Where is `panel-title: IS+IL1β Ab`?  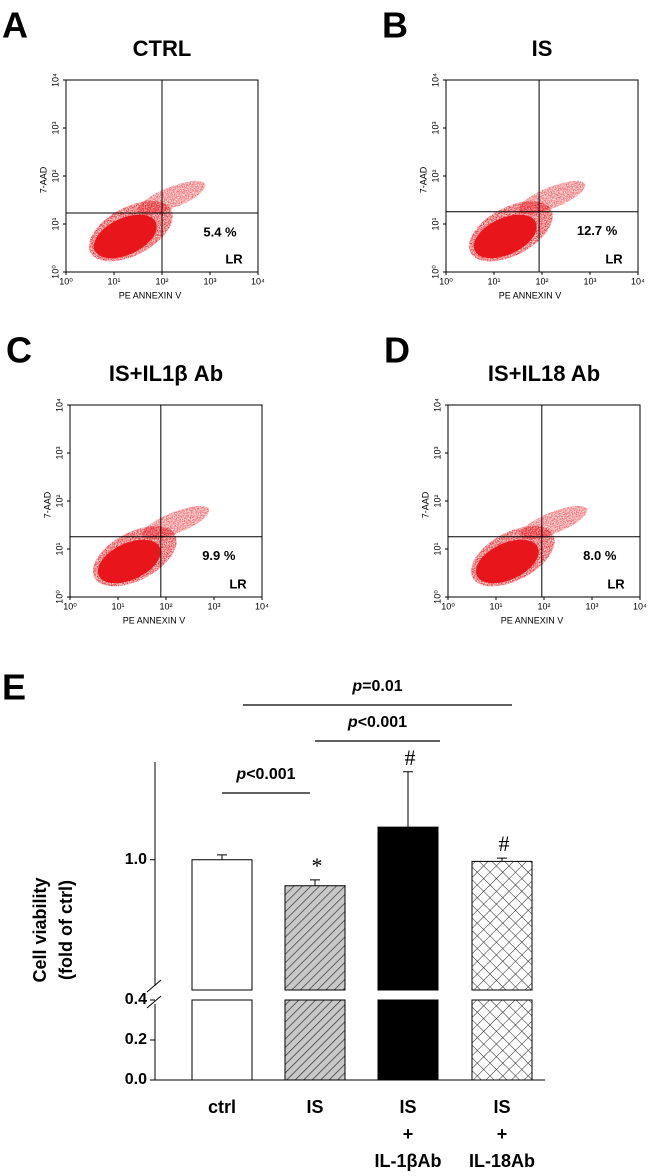 panel-title: IS+IL1β Ab is located at coordinates (166, 373).